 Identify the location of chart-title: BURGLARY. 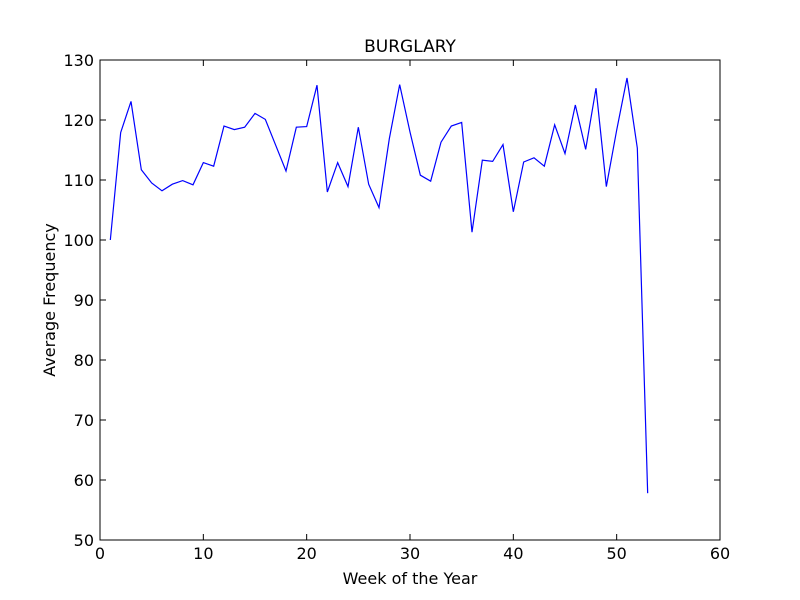
(410, 47).